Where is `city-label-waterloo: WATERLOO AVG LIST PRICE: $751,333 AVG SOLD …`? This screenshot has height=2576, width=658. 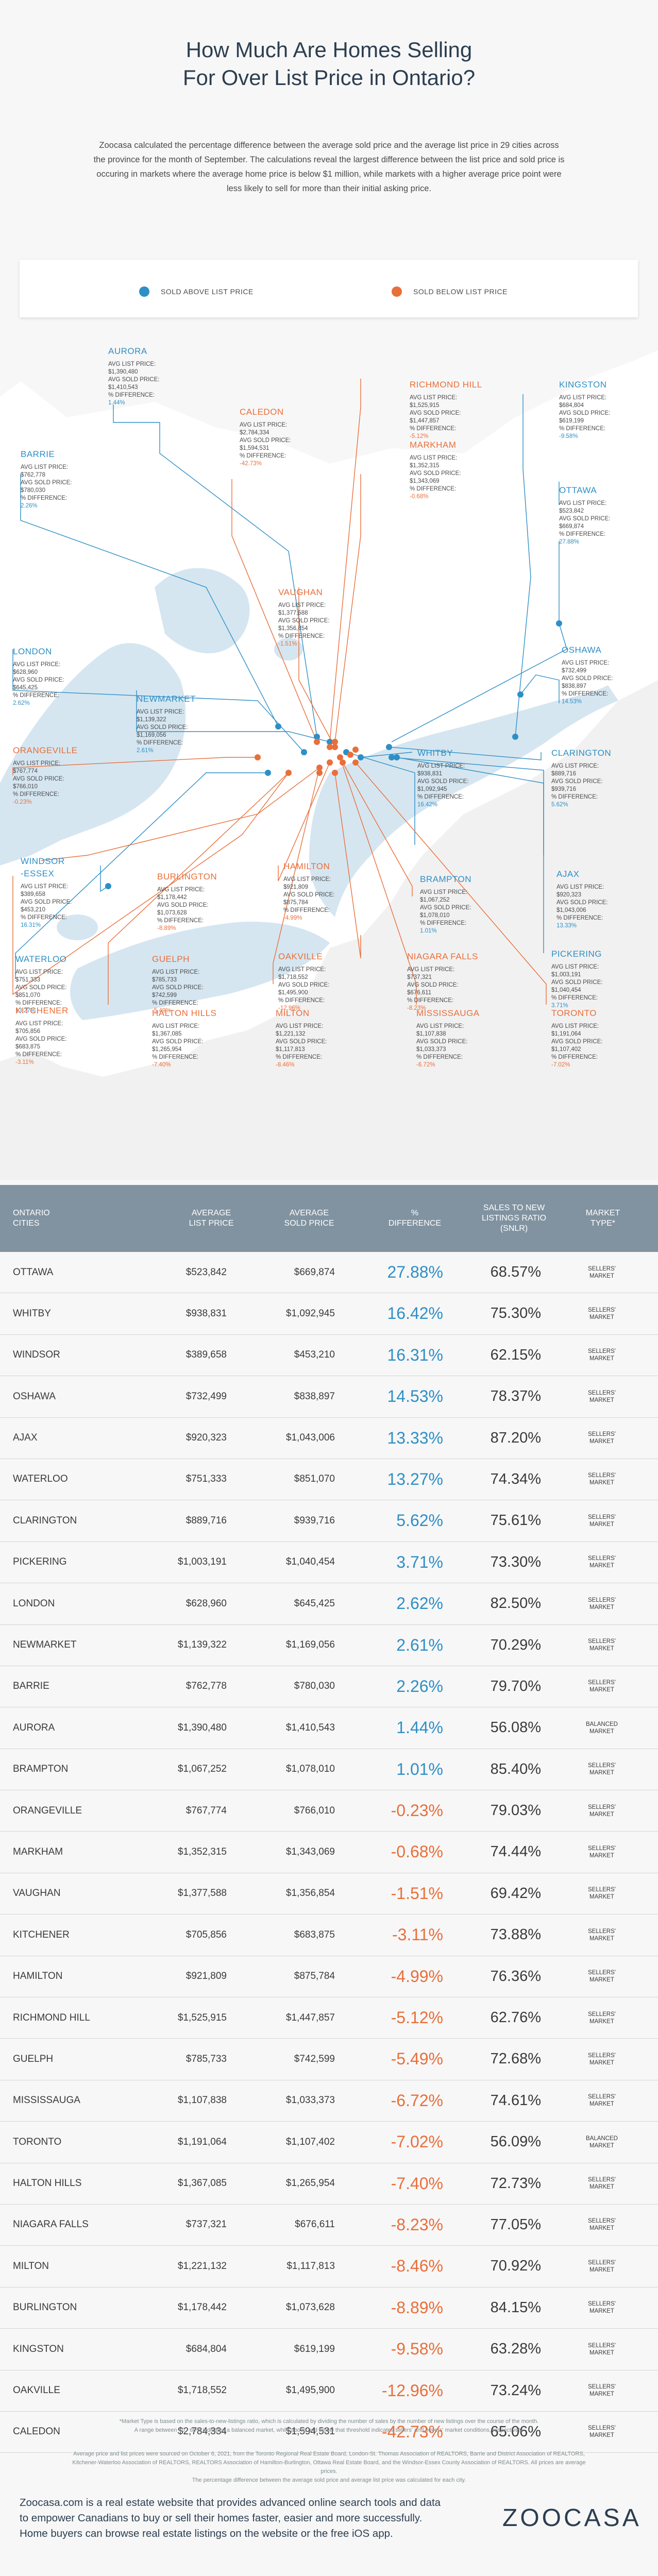
city-label-waterloo: WATERLOO AVG LIST PRICE: $751,333 AVG SOLD … is located at coordinates (40, 984).